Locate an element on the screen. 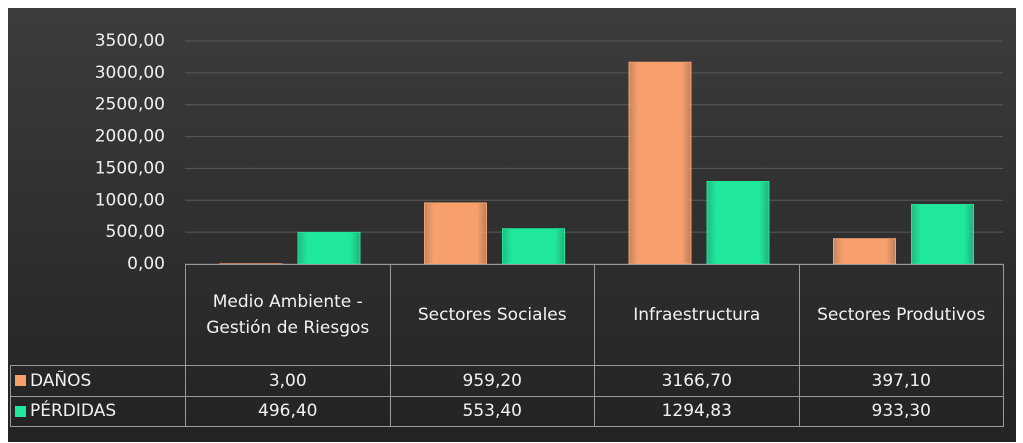 This screenshot has height=443, width=1023. category-header: Infraestructura is located at coordinates (697, 315).